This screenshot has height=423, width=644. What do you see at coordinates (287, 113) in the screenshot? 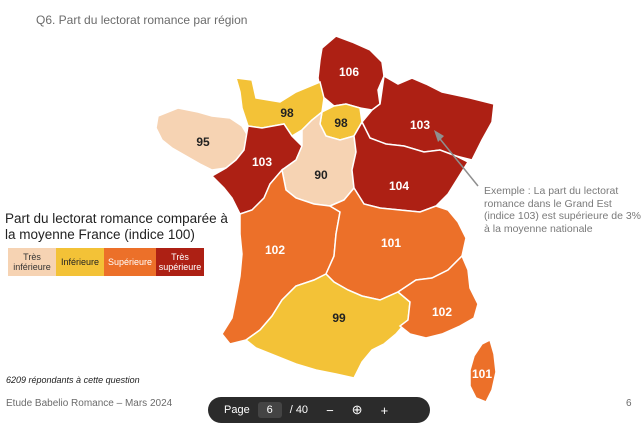
I see `value-normandie: 98` at bounding box center [287, 113].